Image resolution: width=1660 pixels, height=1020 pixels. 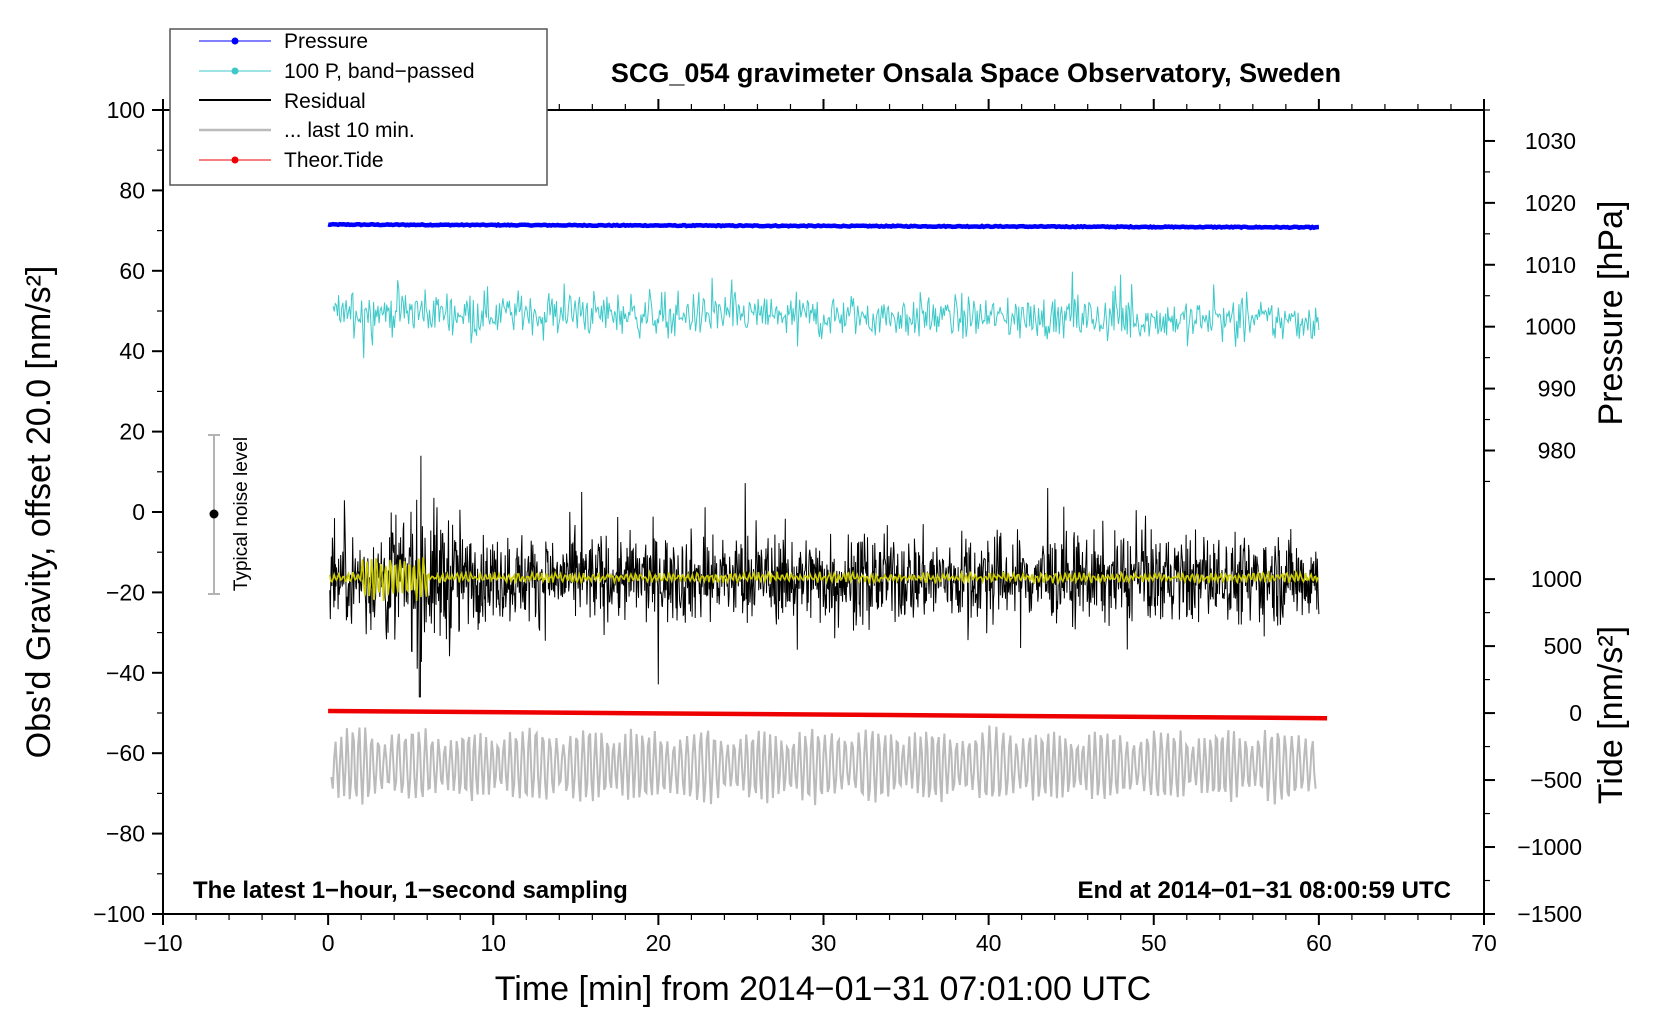 What do you see at coordinates (379, 71) in the screenshot?
I see `legend-label-bandpassed: 100 P, band−passed` at bounding box center [379, 71].